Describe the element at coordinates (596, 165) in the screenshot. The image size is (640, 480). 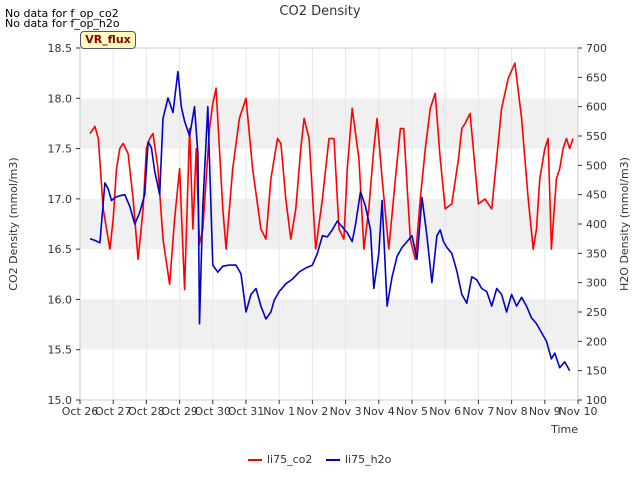
I see `y2-tick-label: 500` at that location.